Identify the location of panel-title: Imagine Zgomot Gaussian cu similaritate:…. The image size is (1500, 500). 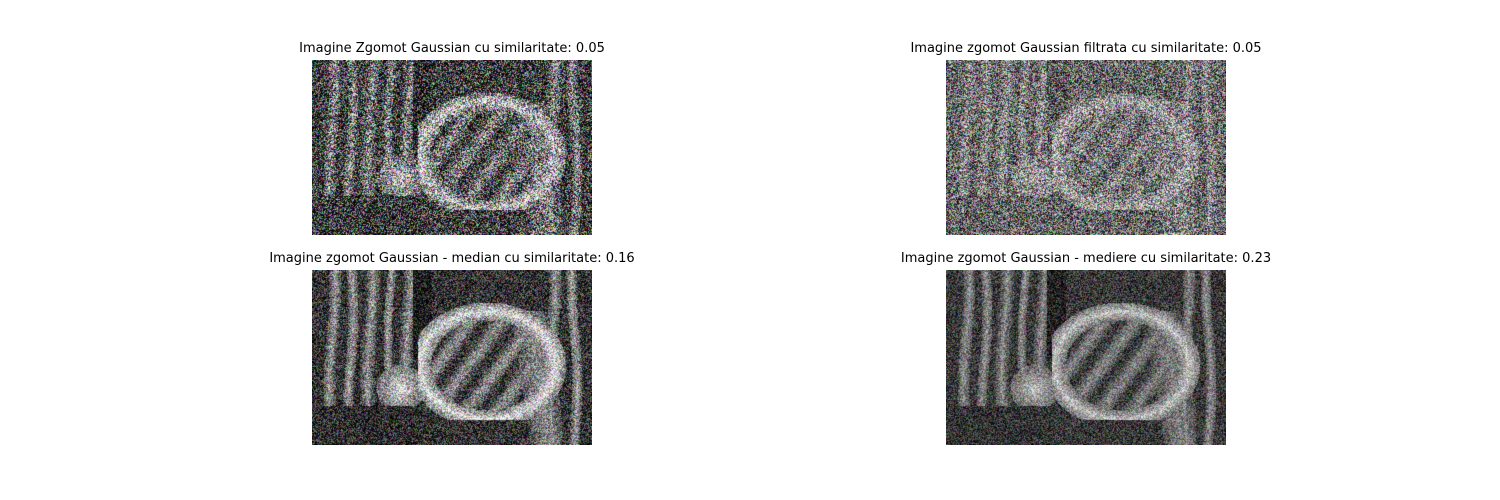
(452, 48).